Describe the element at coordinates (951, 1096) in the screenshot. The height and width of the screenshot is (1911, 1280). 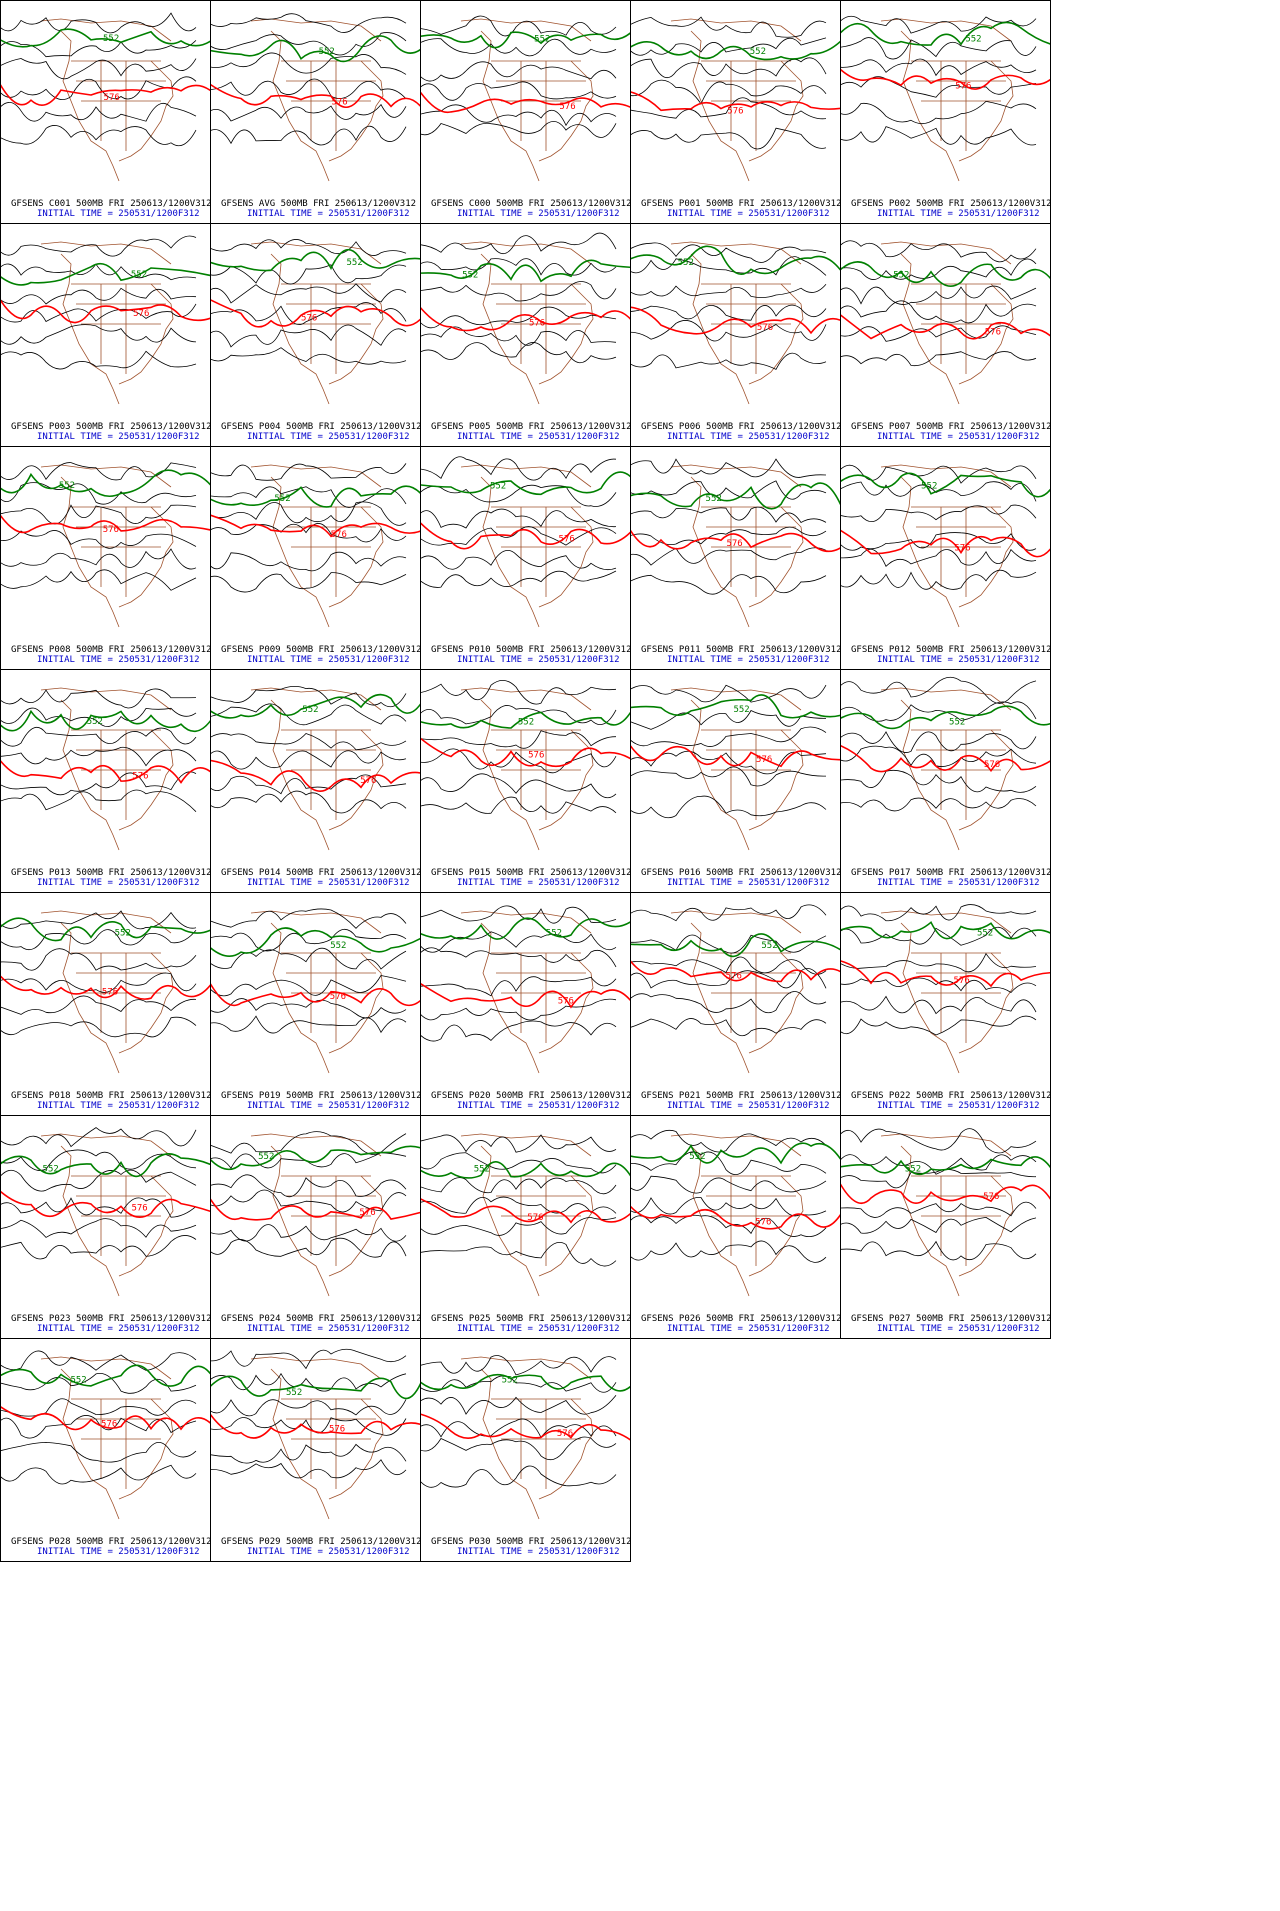
I see `panel-title: GFSENS P022 500MB FRI 250613/1200V312` at that location.